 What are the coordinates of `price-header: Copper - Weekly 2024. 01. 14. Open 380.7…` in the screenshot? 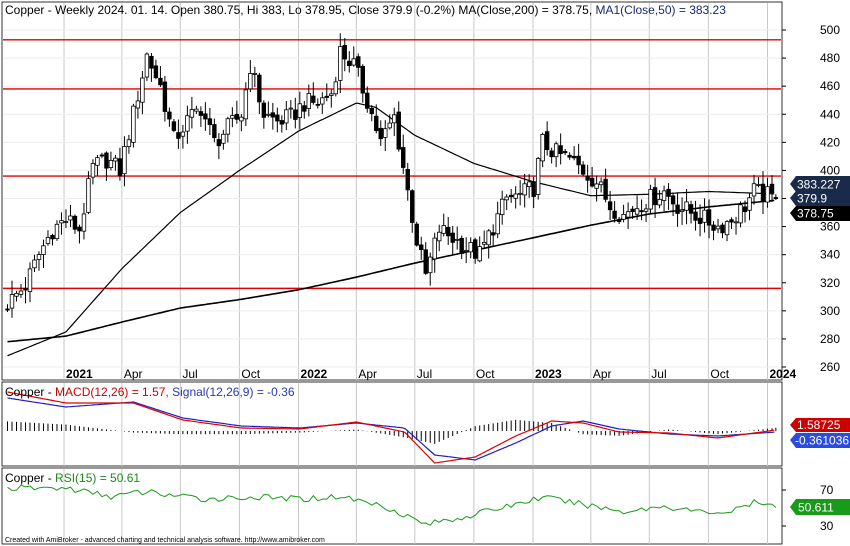 It's located at (365, 10).